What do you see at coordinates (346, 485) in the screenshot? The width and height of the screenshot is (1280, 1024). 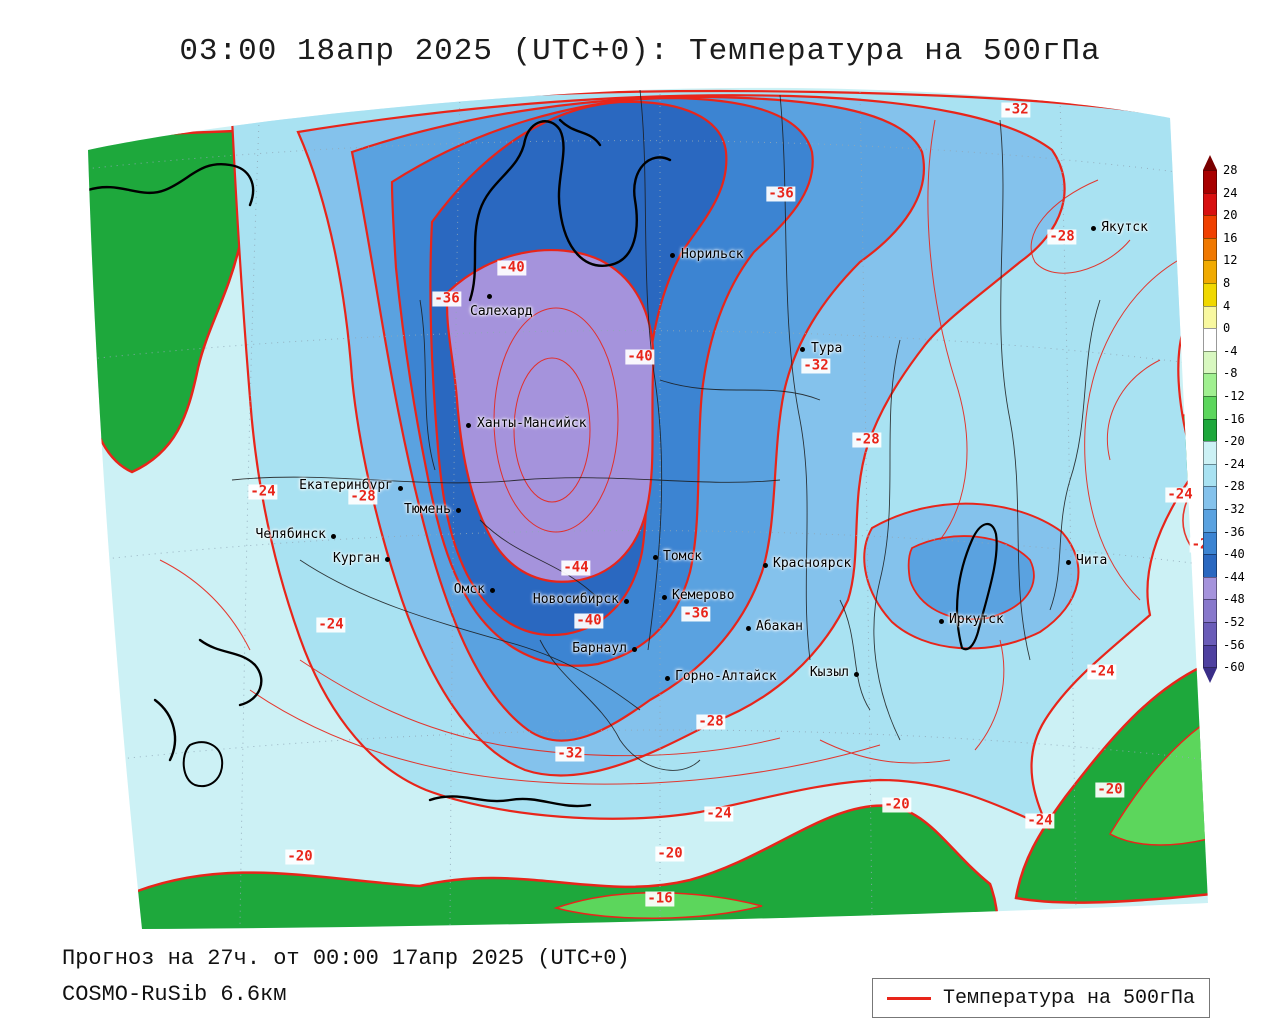 I see `city-label: Екатеринбург` at bounding box center [346, 485].